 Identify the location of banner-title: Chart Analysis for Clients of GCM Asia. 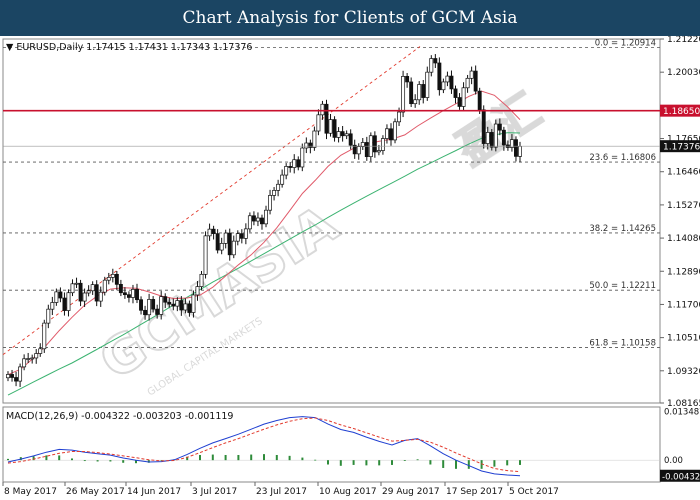
(350, 18).